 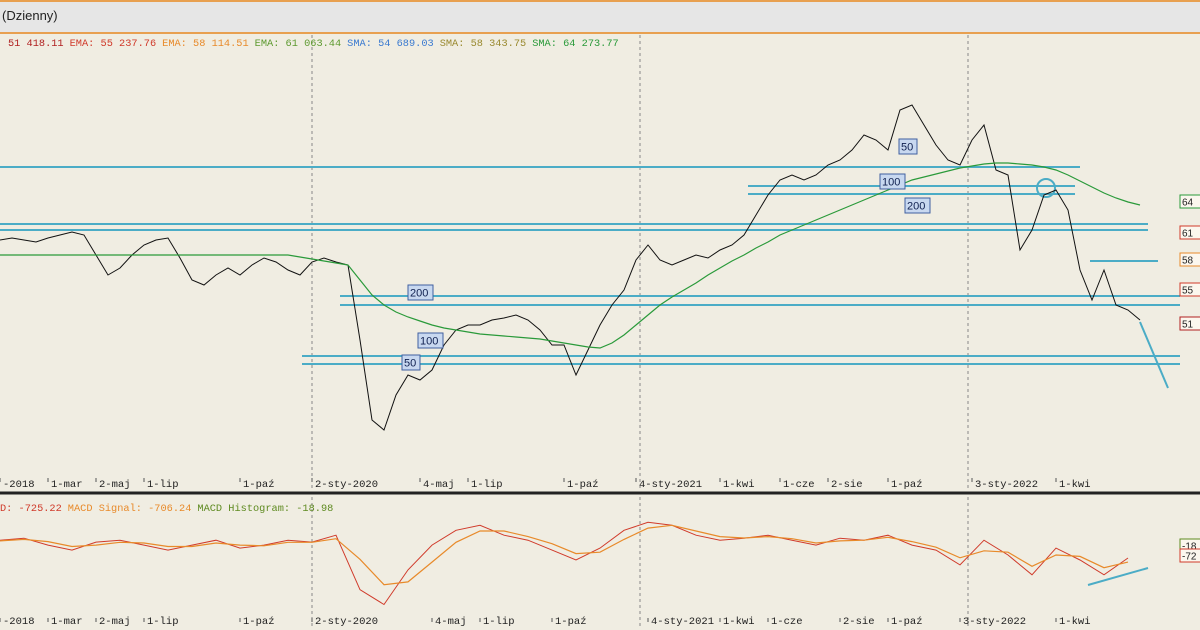 What do you see at coordinates (30, 15) in the screenshot?
I see `window-title: (Dzienny)` at bounding box center [30, 15].